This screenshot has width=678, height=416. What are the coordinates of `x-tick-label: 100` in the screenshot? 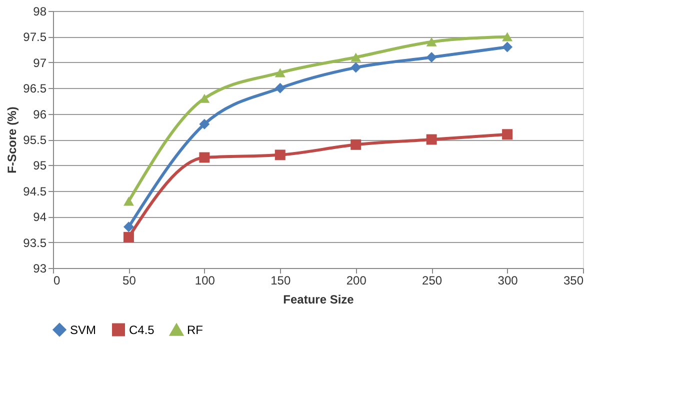 It's located at (205, 281).